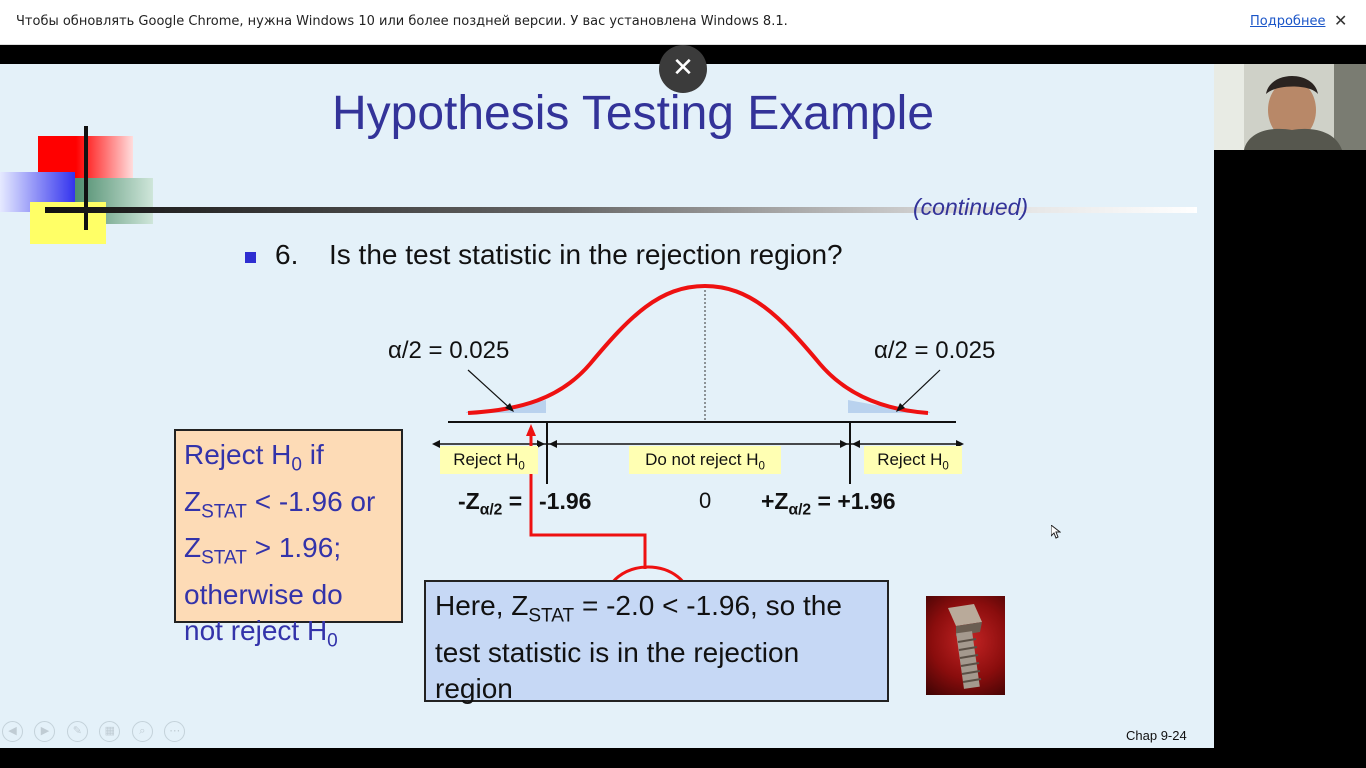 This screenshot has height=768, width=1366. What do you see at coordinates (900, 407) in the screenshot?
I see `alpha-right-pointer-head` at bounding box center [900, 407].